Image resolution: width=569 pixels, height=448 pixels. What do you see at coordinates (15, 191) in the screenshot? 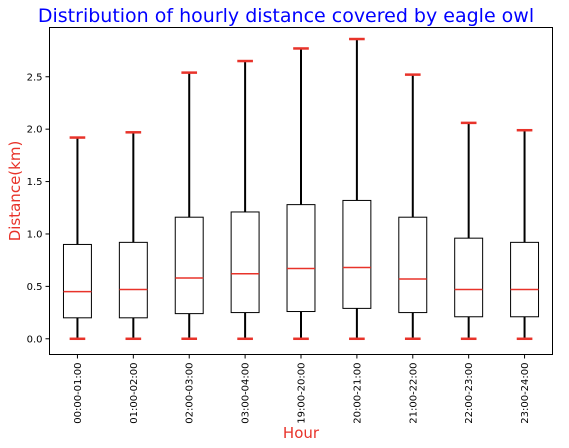
I see `y-axis-label: Distance(km)` at bounding box center [15, 191].